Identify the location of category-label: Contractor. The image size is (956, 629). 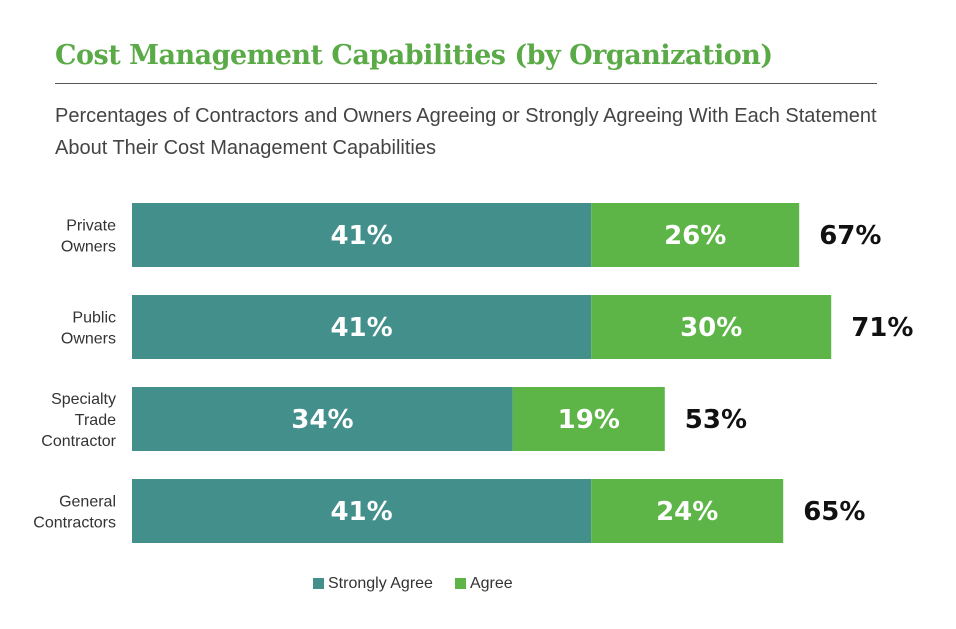
(78, 441).